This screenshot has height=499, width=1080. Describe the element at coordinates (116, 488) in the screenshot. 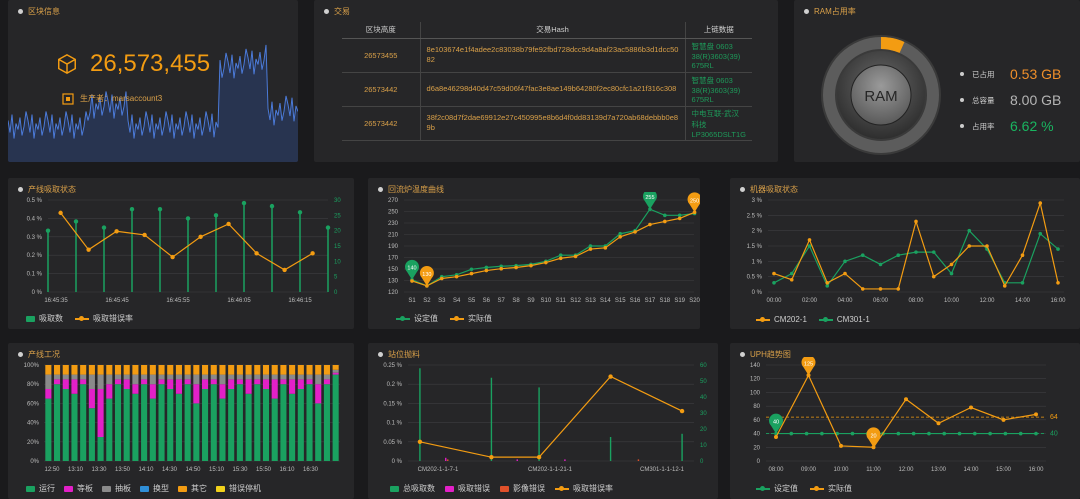

I see `legend-item: 抽板` at that location.